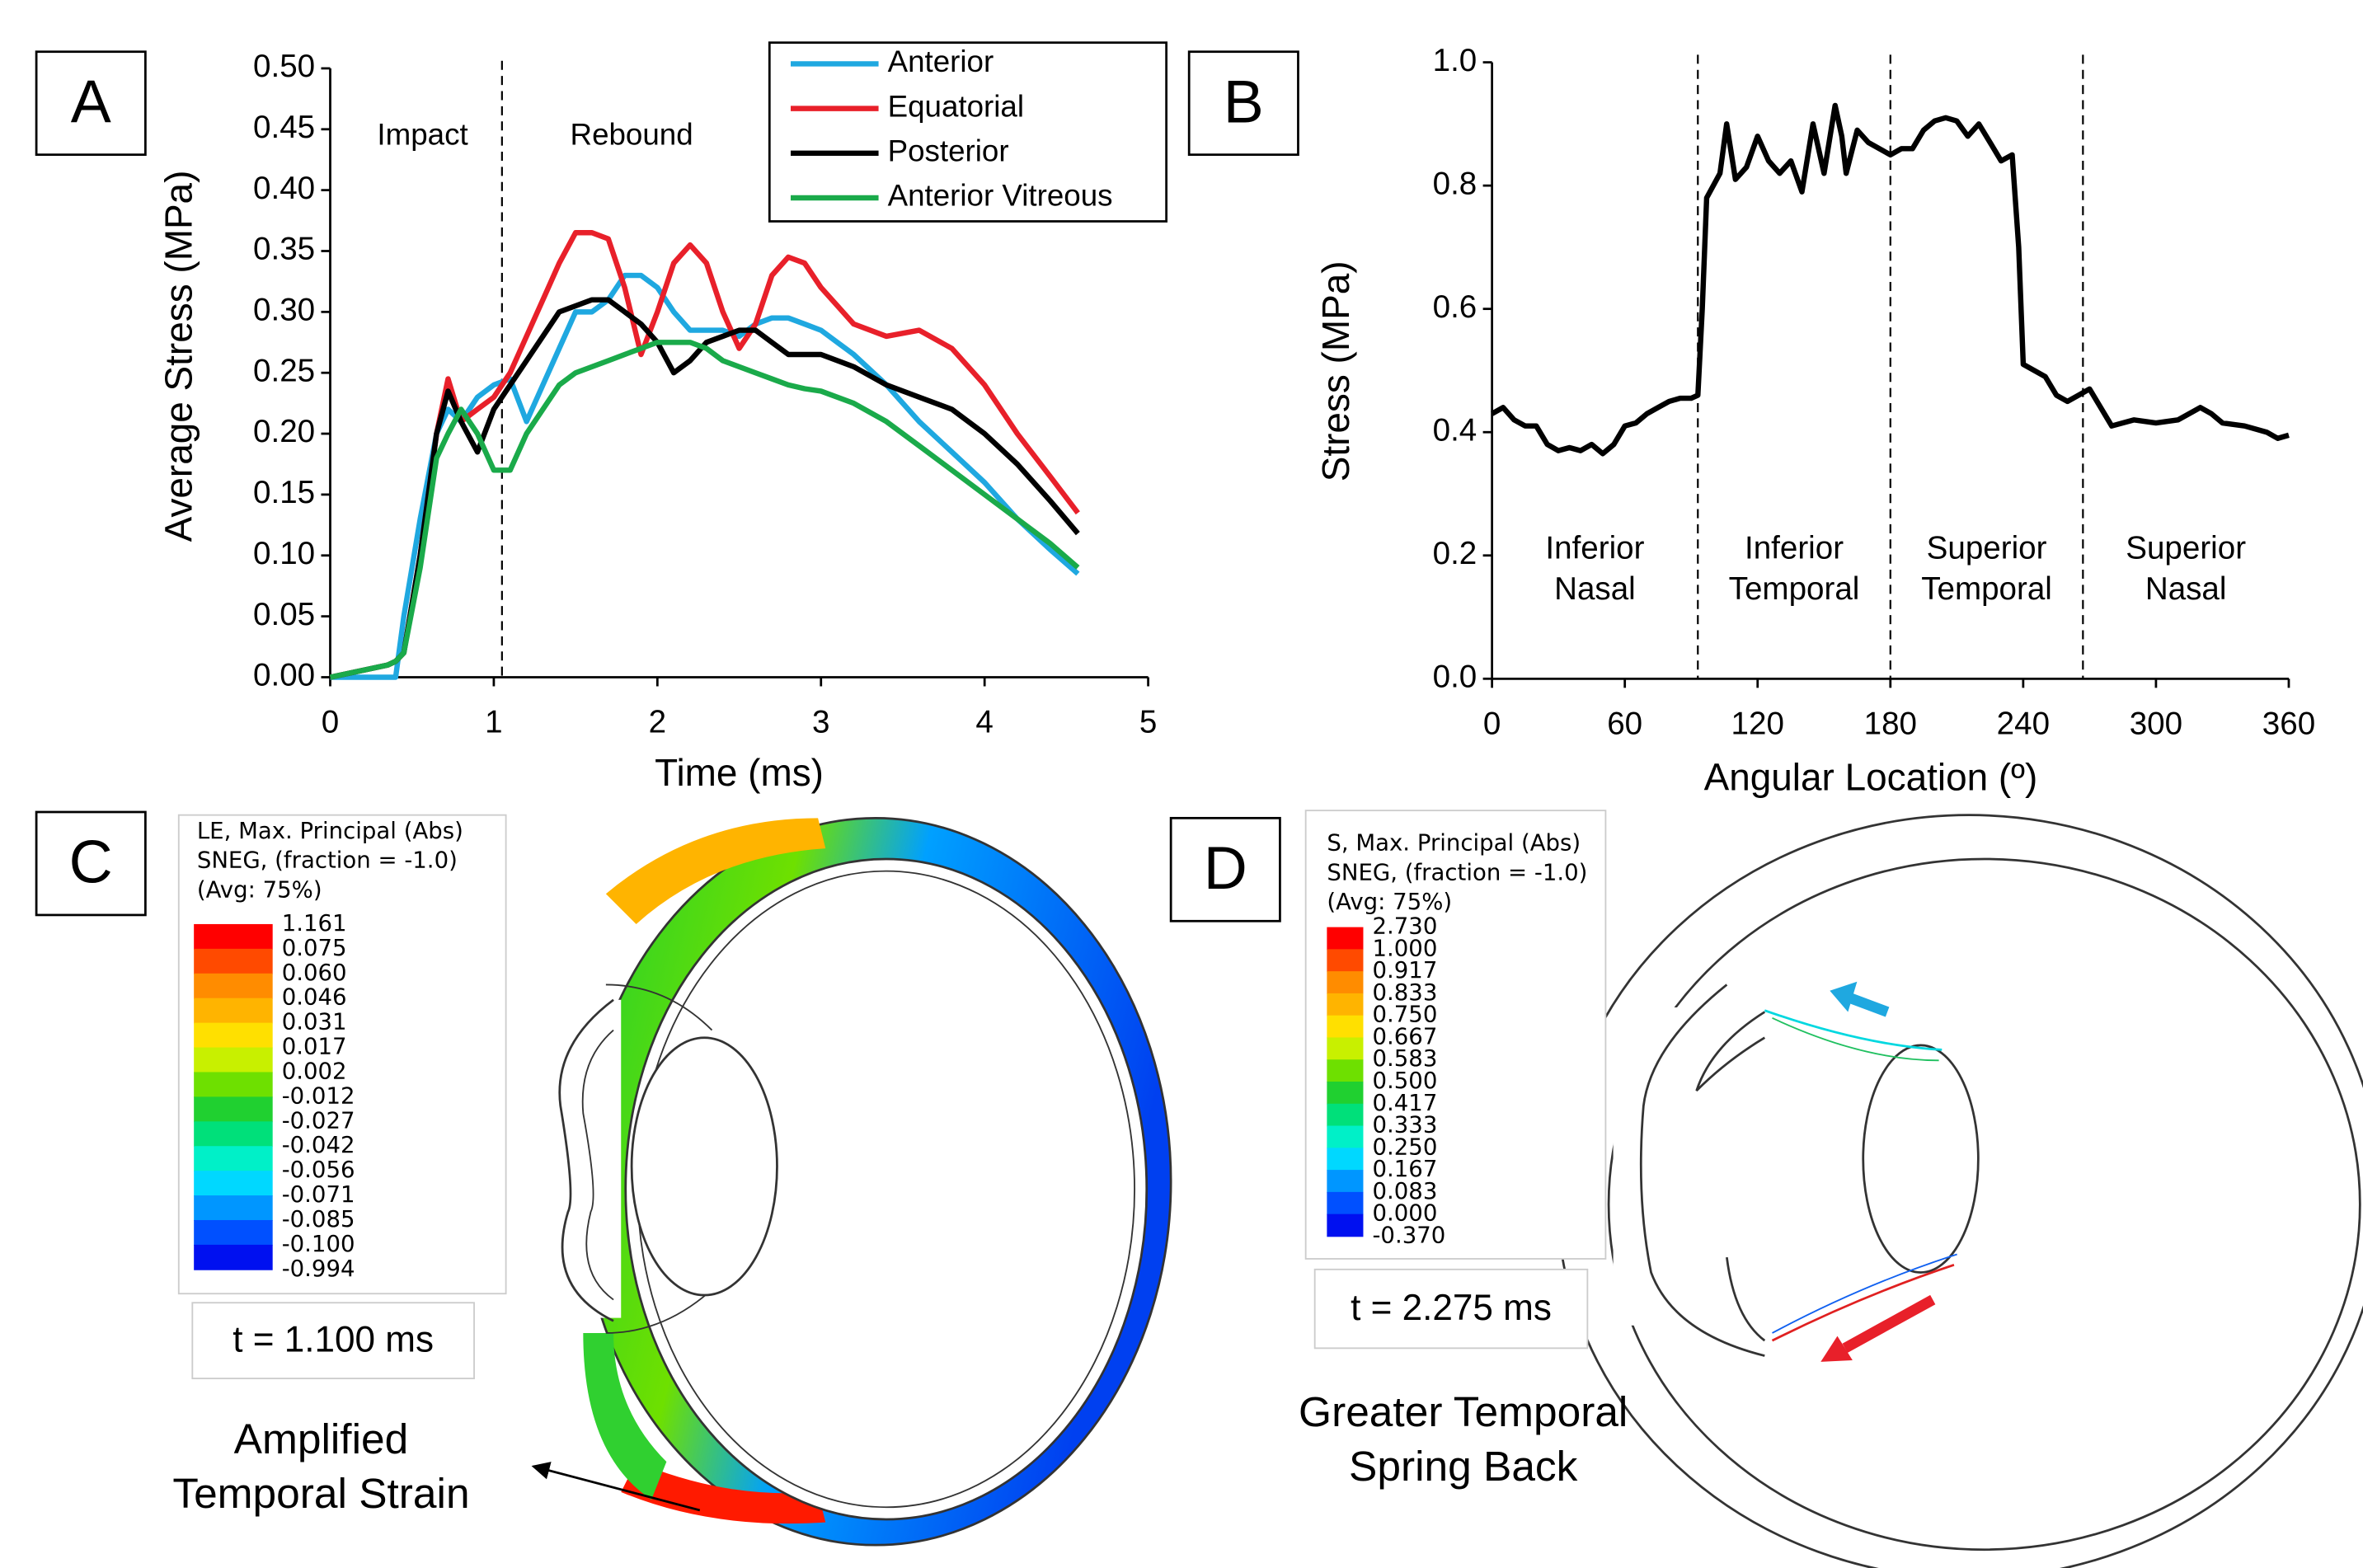 The width and height of the screenshot is (2363, 1568). Describe the element at coordinates (1891, 723) in the screenshot. I see `x-tick-label: 180` at that location.